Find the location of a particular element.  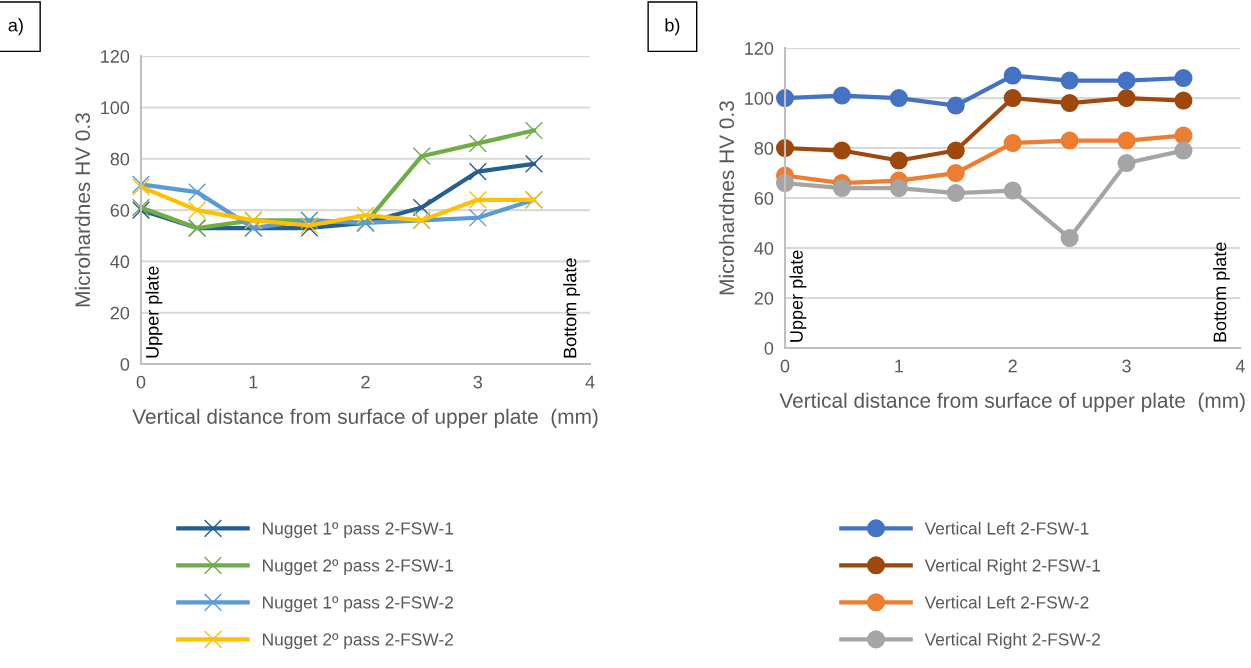

text: b) is located at coordinates (672, 27).